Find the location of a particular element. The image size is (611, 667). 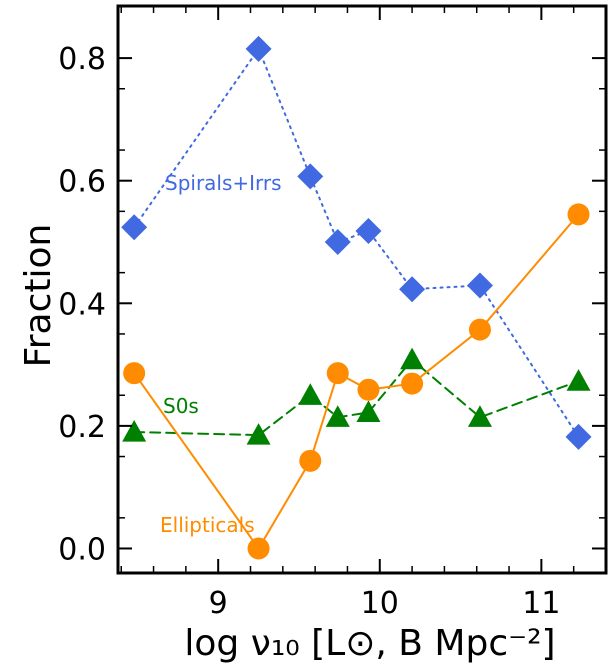

y-tick-label: 0.2 is located at coordinates (82, 427).